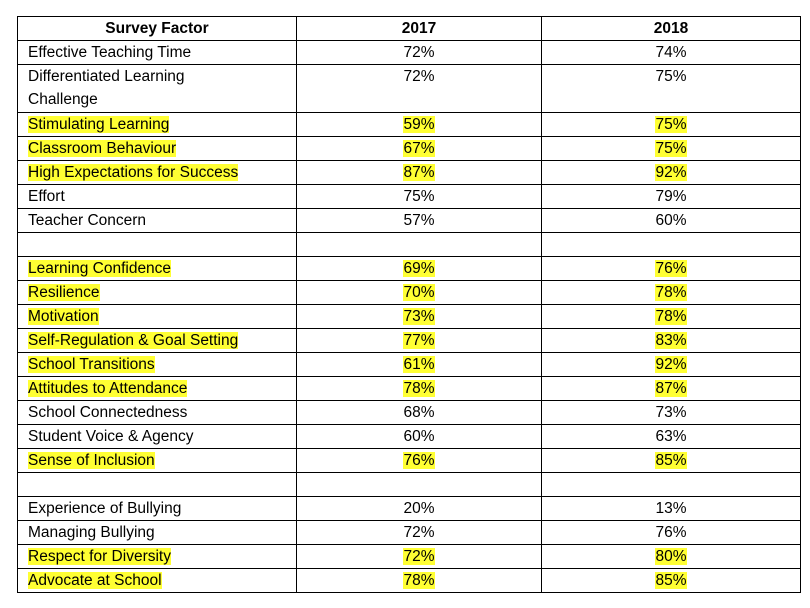 The height and width of the screenshot is (608, 810). Describe the element at coordinates (102, 148) in the screenshot. I see `factor-label: Classroom Behaviour` at that location.